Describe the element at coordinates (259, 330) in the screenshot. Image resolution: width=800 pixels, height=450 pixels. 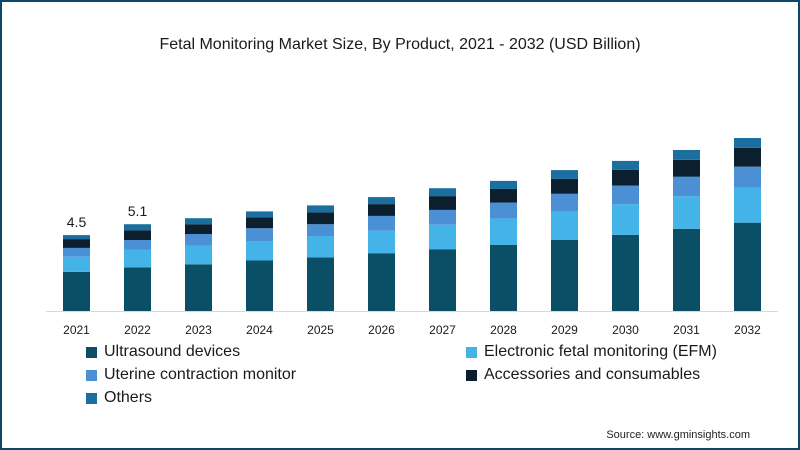
I see `x-tick-label: 2024` at that location.